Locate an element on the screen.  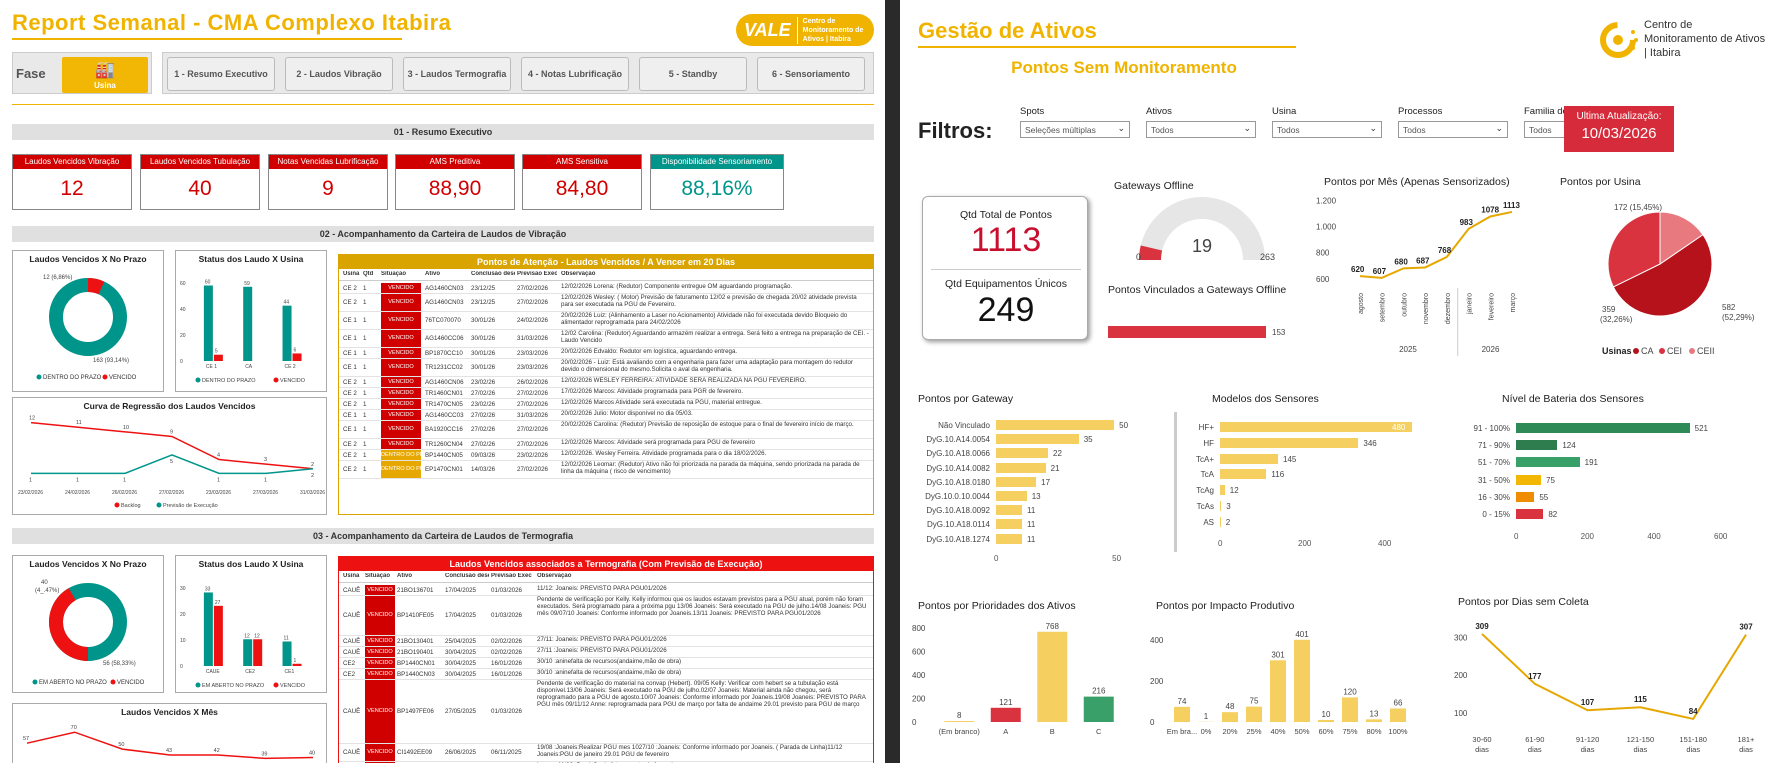
cma-logo-icon is located at coordinates (1619, 40).